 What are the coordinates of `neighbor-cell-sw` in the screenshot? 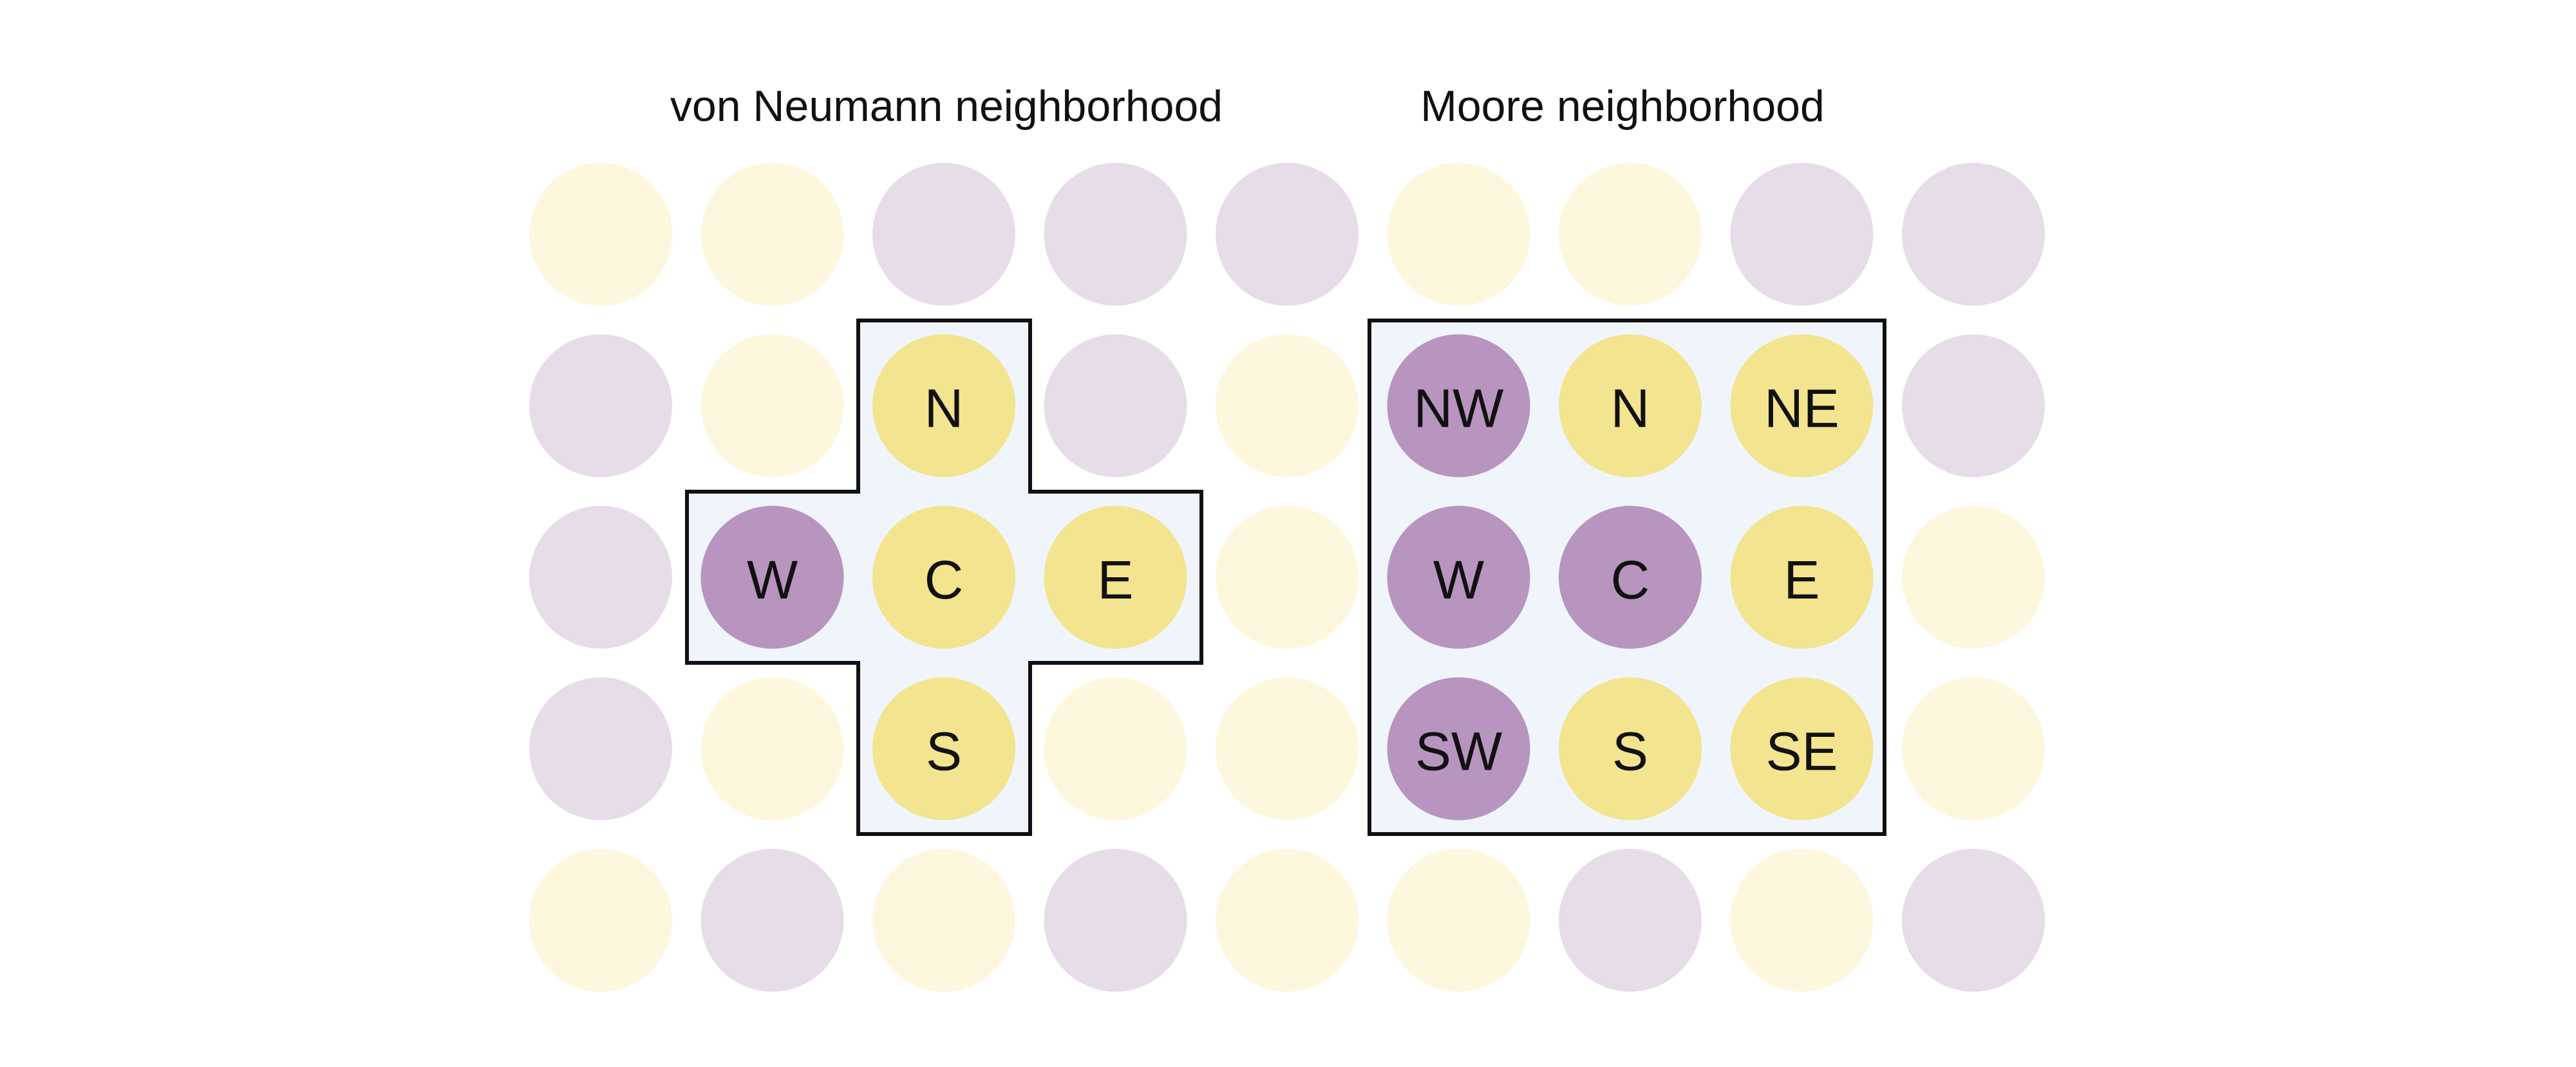 It's located at (1458, 749).